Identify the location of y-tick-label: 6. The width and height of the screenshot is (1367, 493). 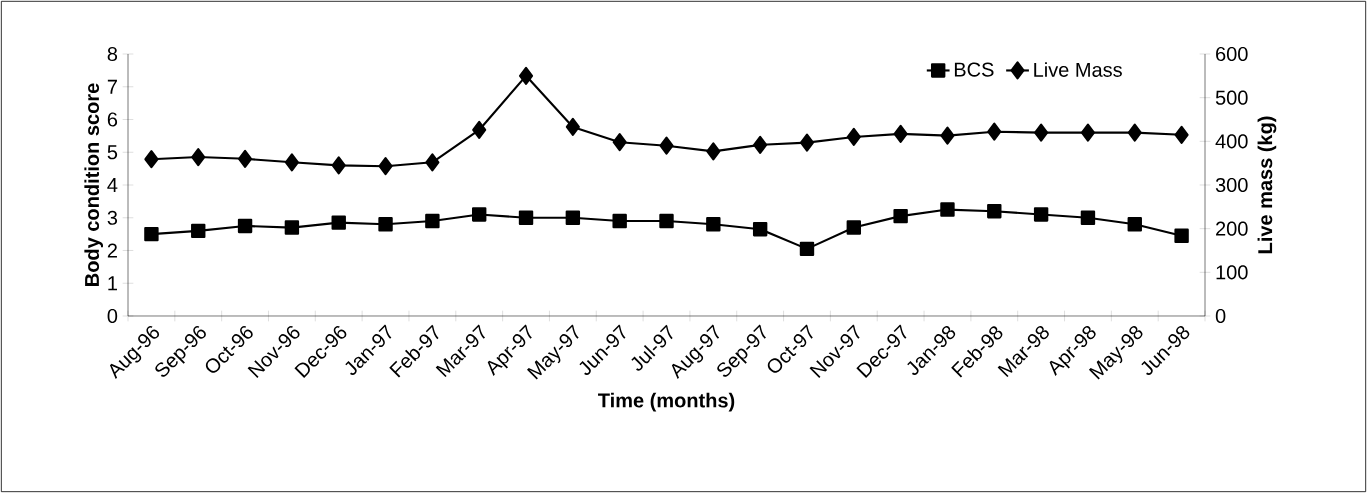
(112, 119).